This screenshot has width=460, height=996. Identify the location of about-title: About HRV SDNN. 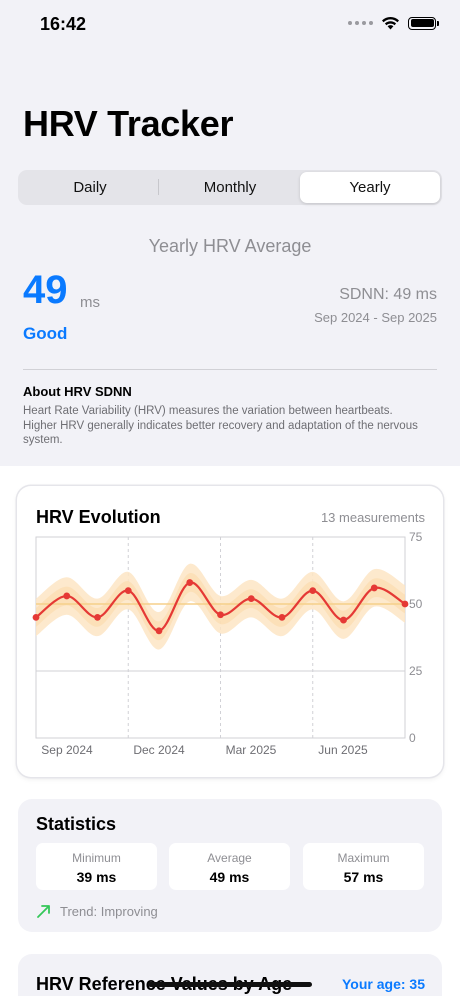
(77, 391).